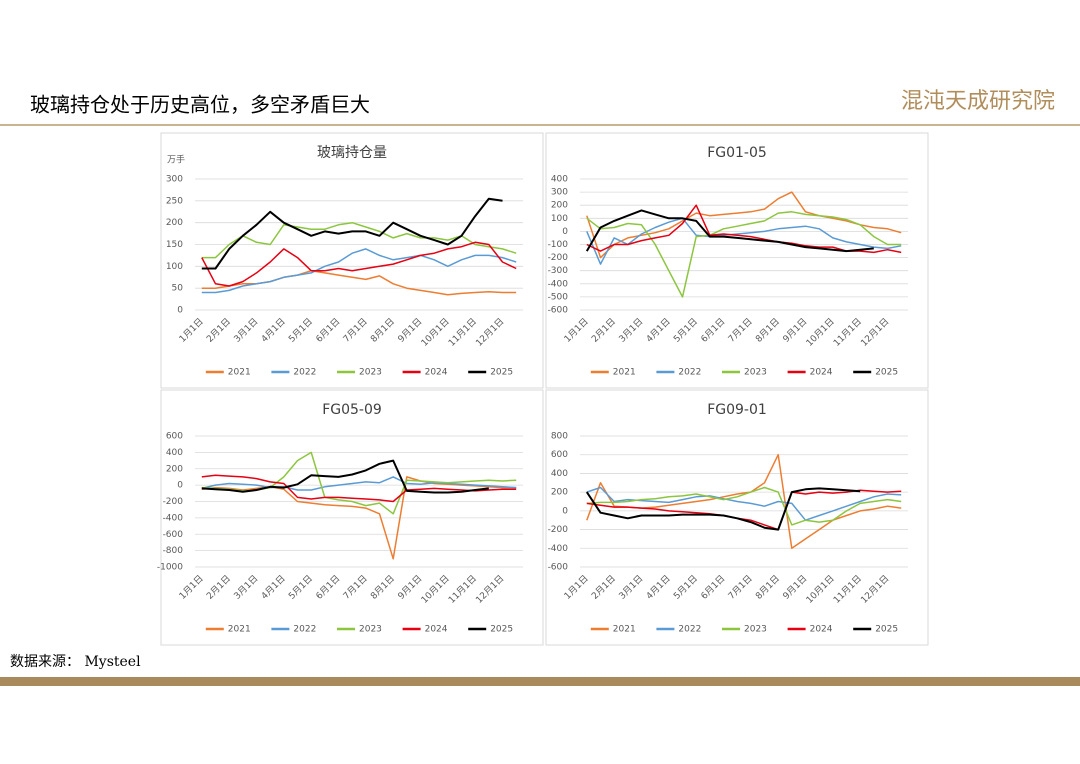 This screenshot has width=1080, height=764. I want to click on y-tick-label: -500, so click(558, 297).